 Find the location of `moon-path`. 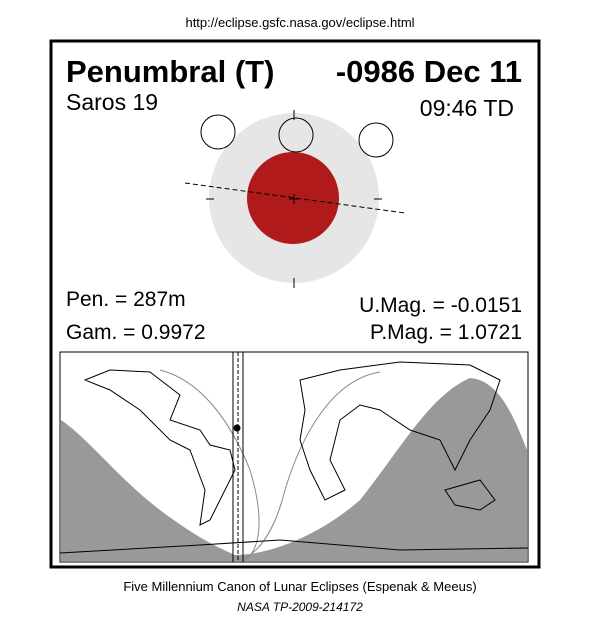

moon-path is located at coordinates (295, 198).